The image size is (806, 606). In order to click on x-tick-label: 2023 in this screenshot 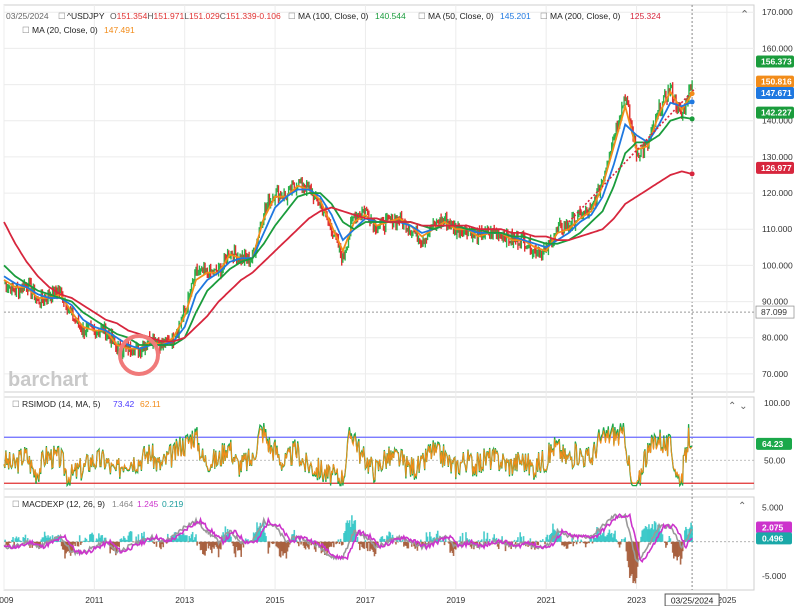, I will do `click(636, 600)`.